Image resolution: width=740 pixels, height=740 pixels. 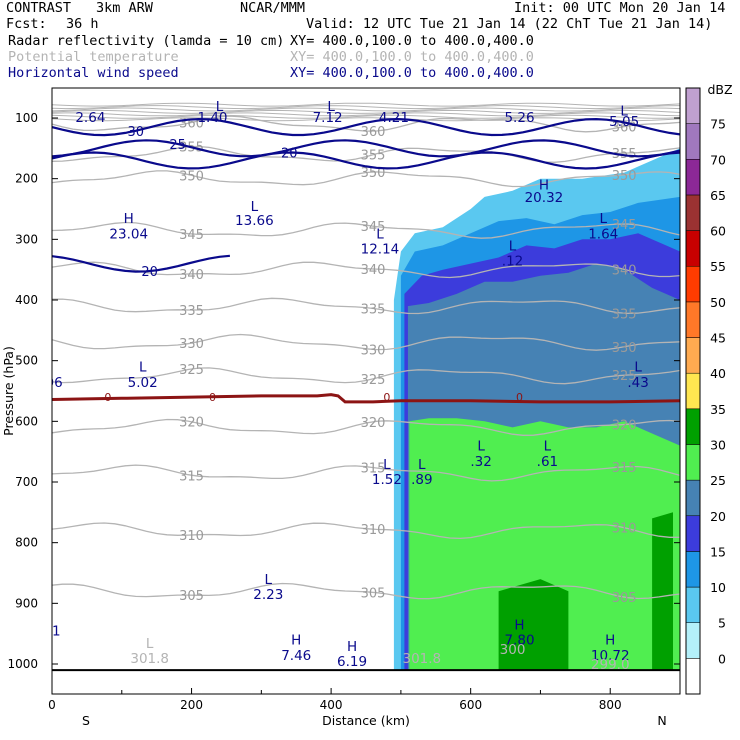 I want to click on organization: NCAR/MMM, so click(x=273, y=8).